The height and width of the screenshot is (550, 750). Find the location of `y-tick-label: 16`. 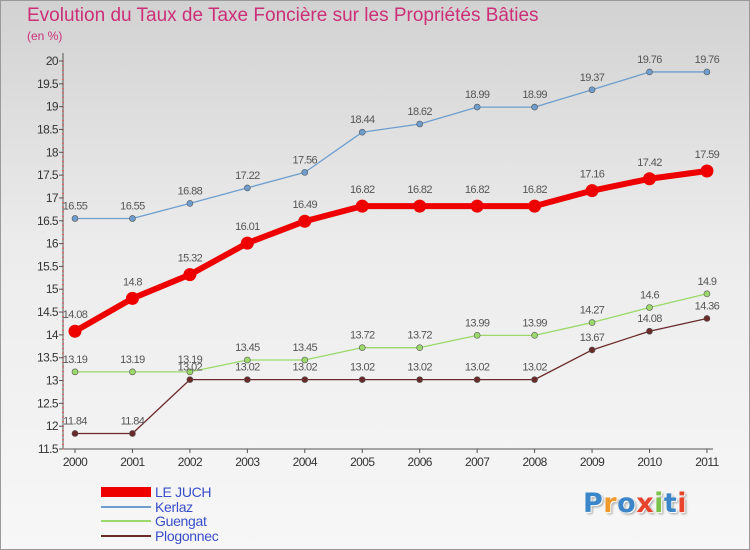

y-tick-label: 16 is located at coordinates (52, 244).